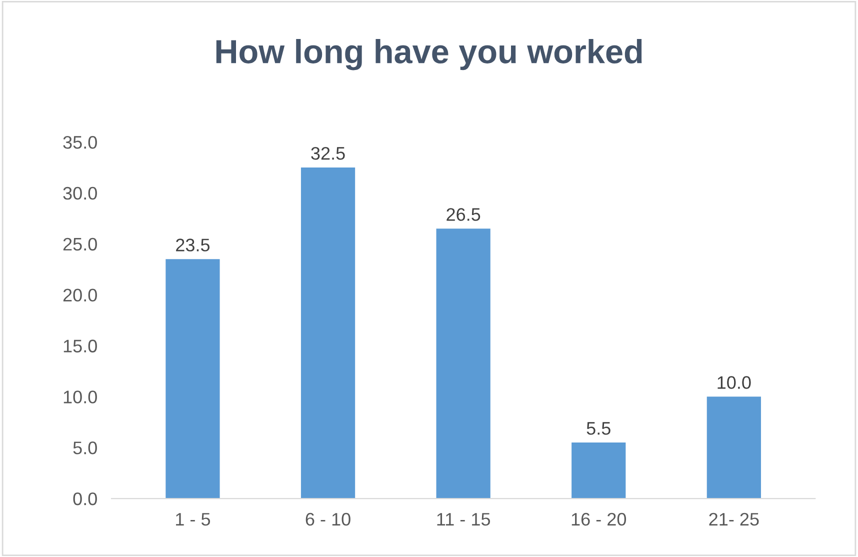 The image size is (858, 557). Describe the element at coordinates (80, 346) in the screenshot. I see `y-tick-label: 15.0` at that location.